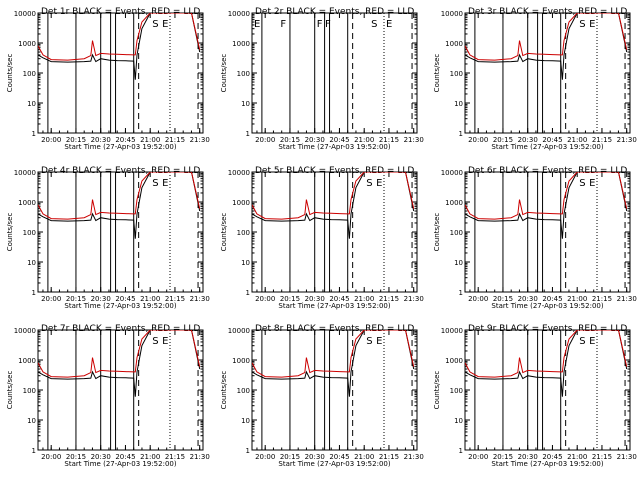 The height and width of the screenshot is (480, 640). Describe the element at coordinates (334, 329) in the screenshot. I see `panel-title: Det 8r BLACK = Events, RED = LLD` at that location.